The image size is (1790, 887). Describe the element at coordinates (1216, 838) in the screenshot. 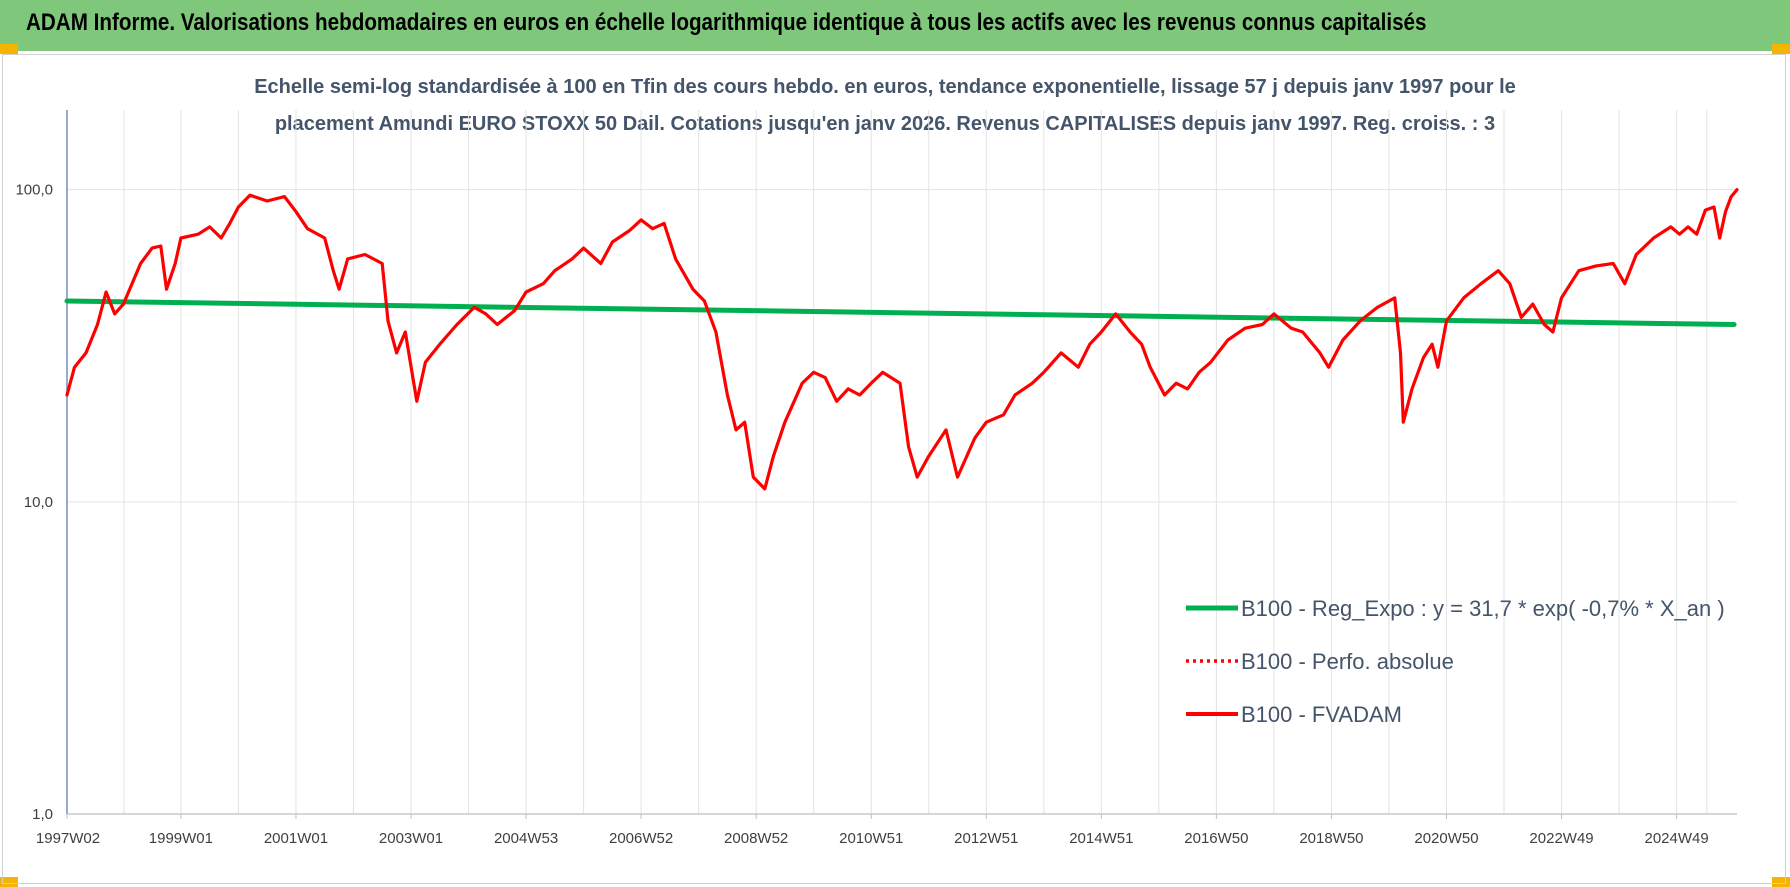

I see `x-tick-label: 2016W50` at that location.